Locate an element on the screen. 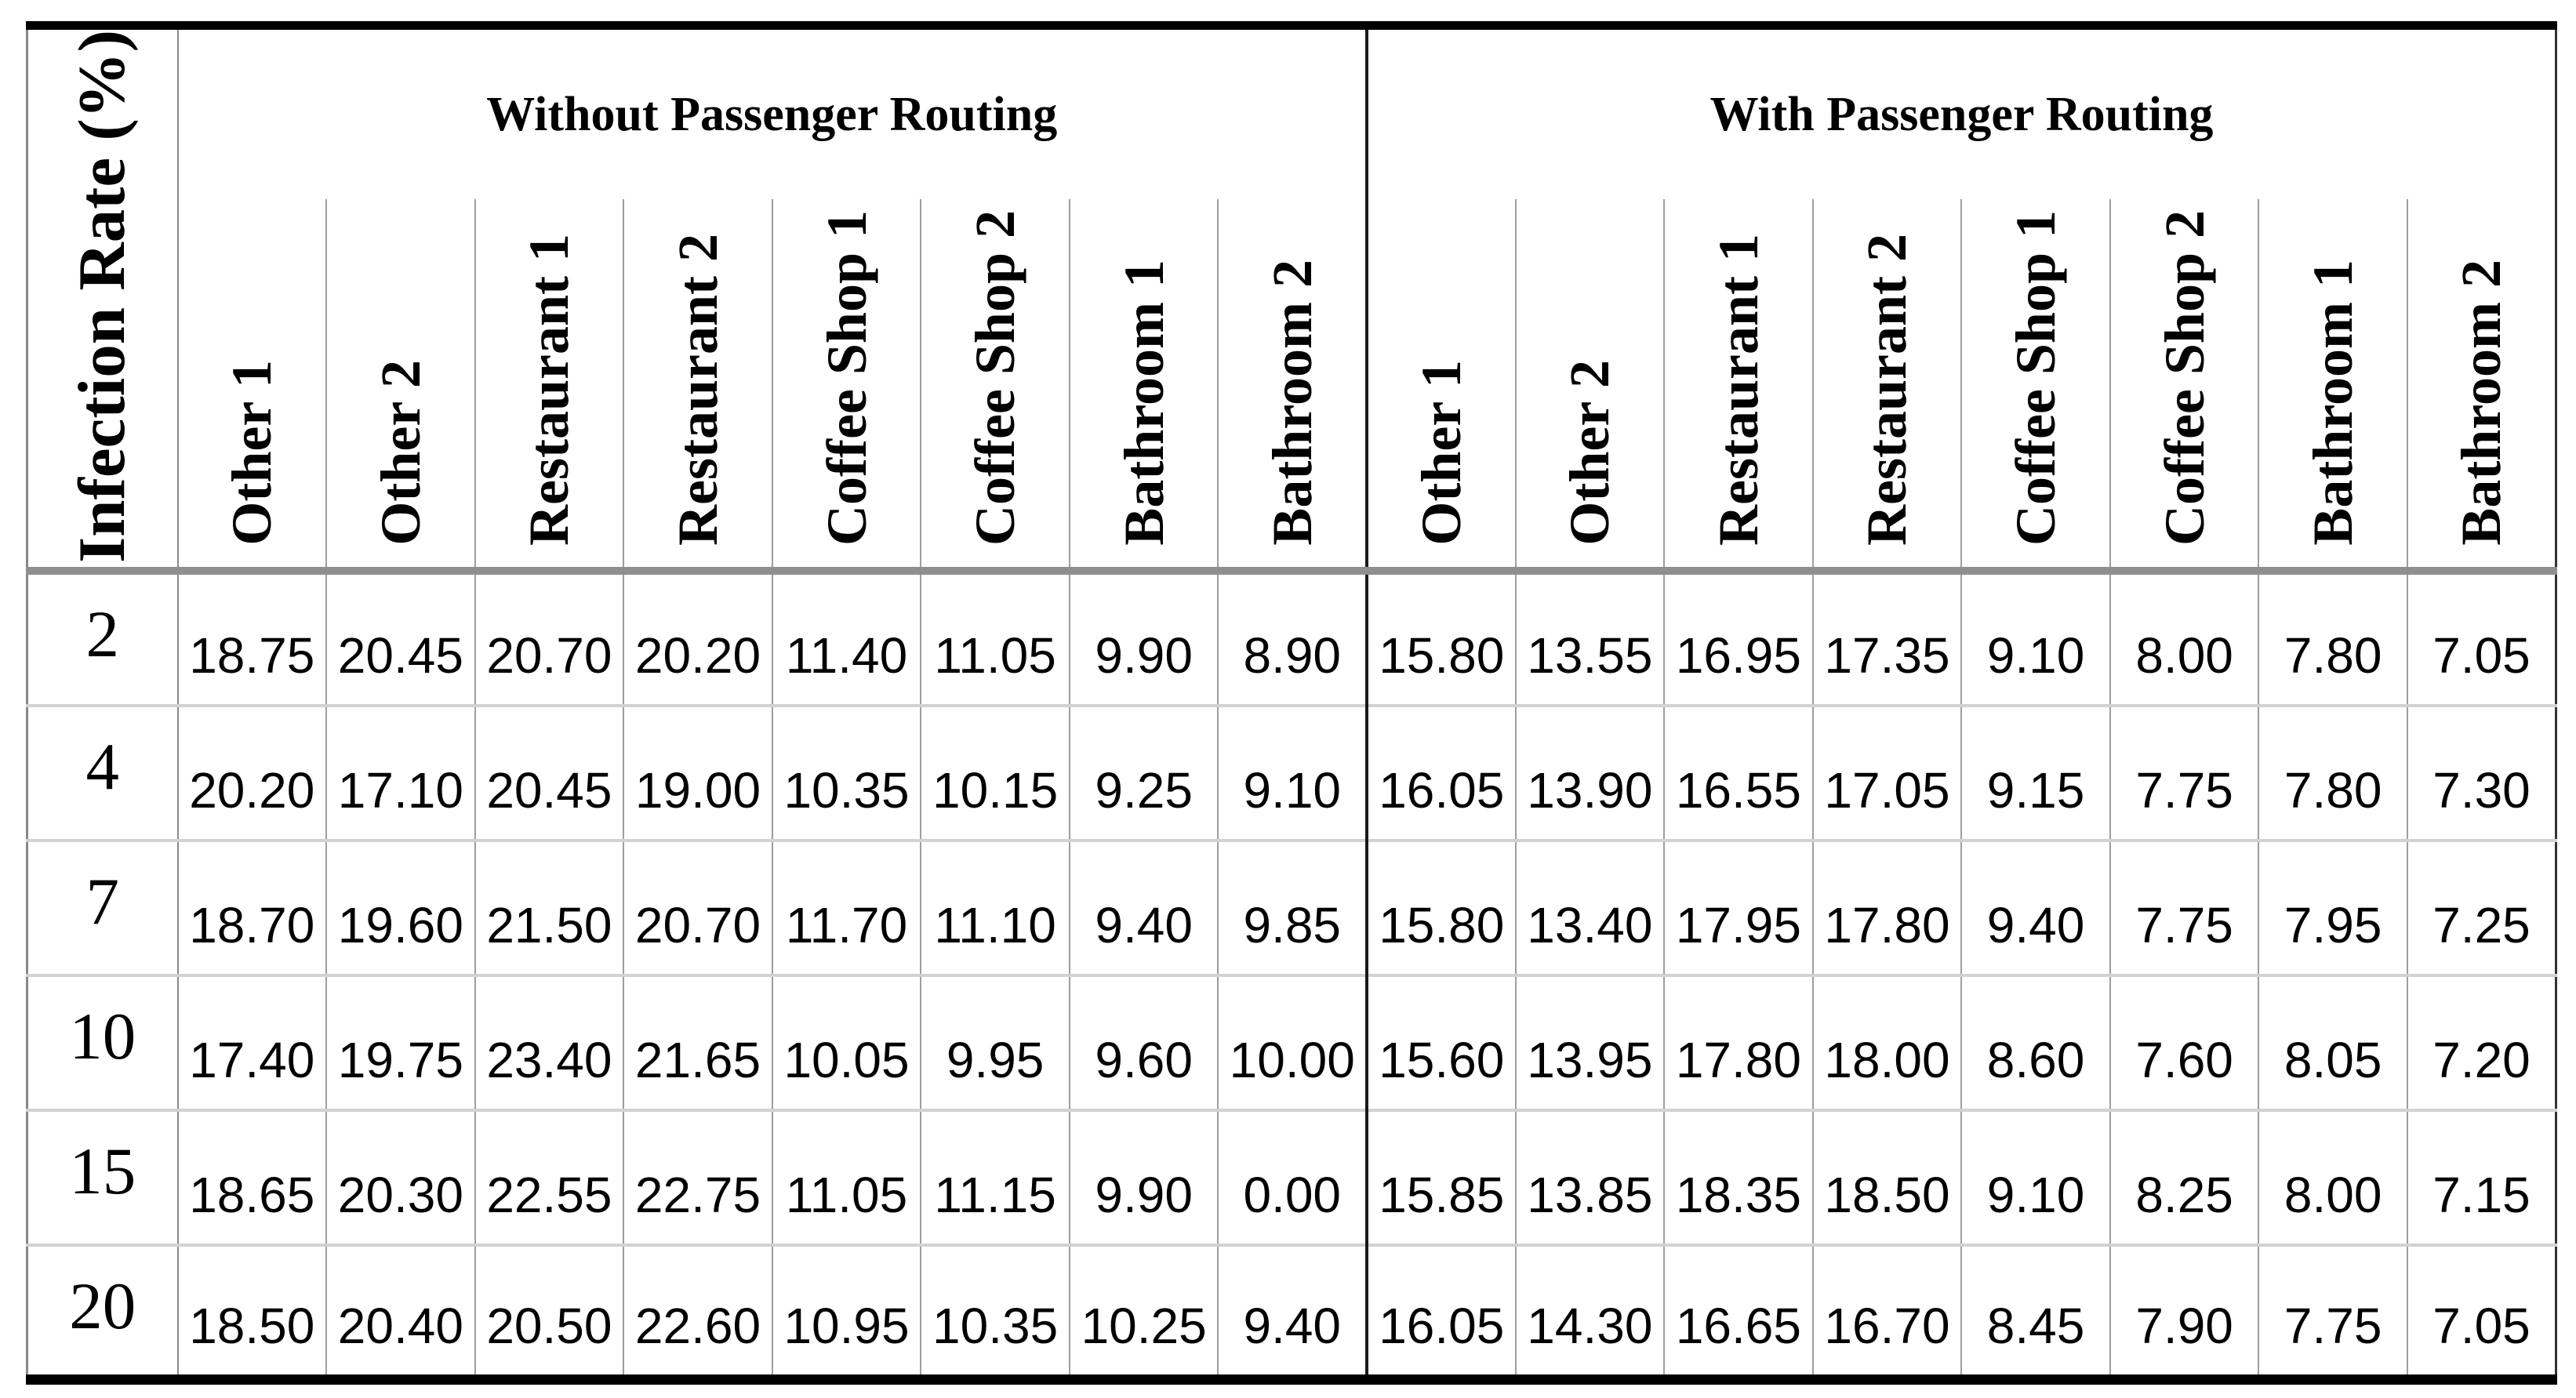 The width and height of the screenshot is (2576, 1398). cell-with-bathroom-1-rate-15: 8.00 is located at coordinates (2332, 1176).